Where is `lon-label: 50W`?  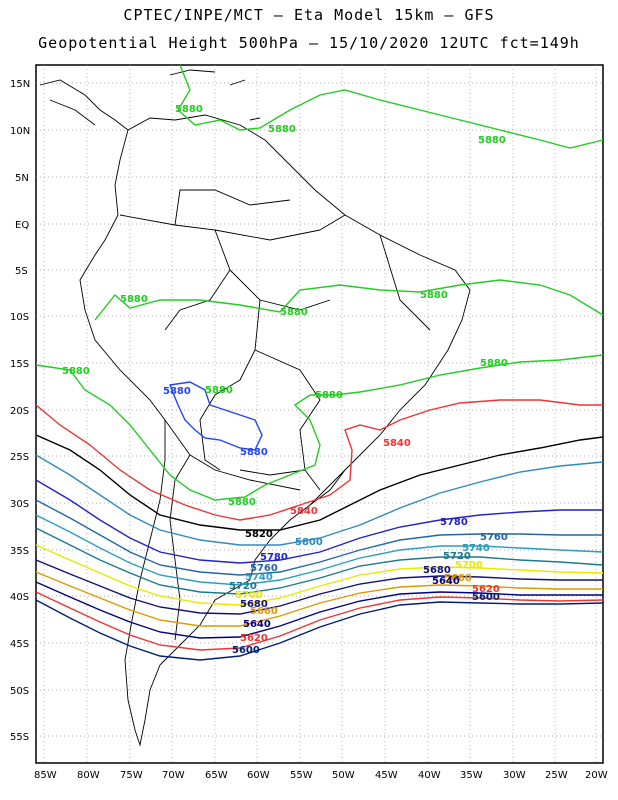 lon-label: 50W is located at coordinates (343, 775).